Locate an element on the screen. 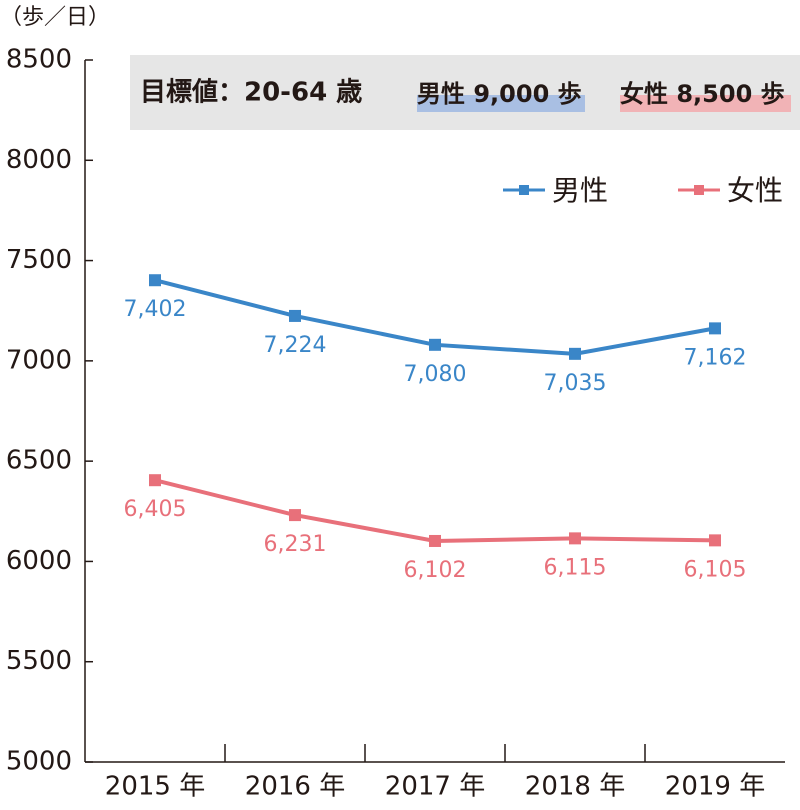 The image size is (800, 810). value-label: 6,405 is located at coordinates (155, 509).